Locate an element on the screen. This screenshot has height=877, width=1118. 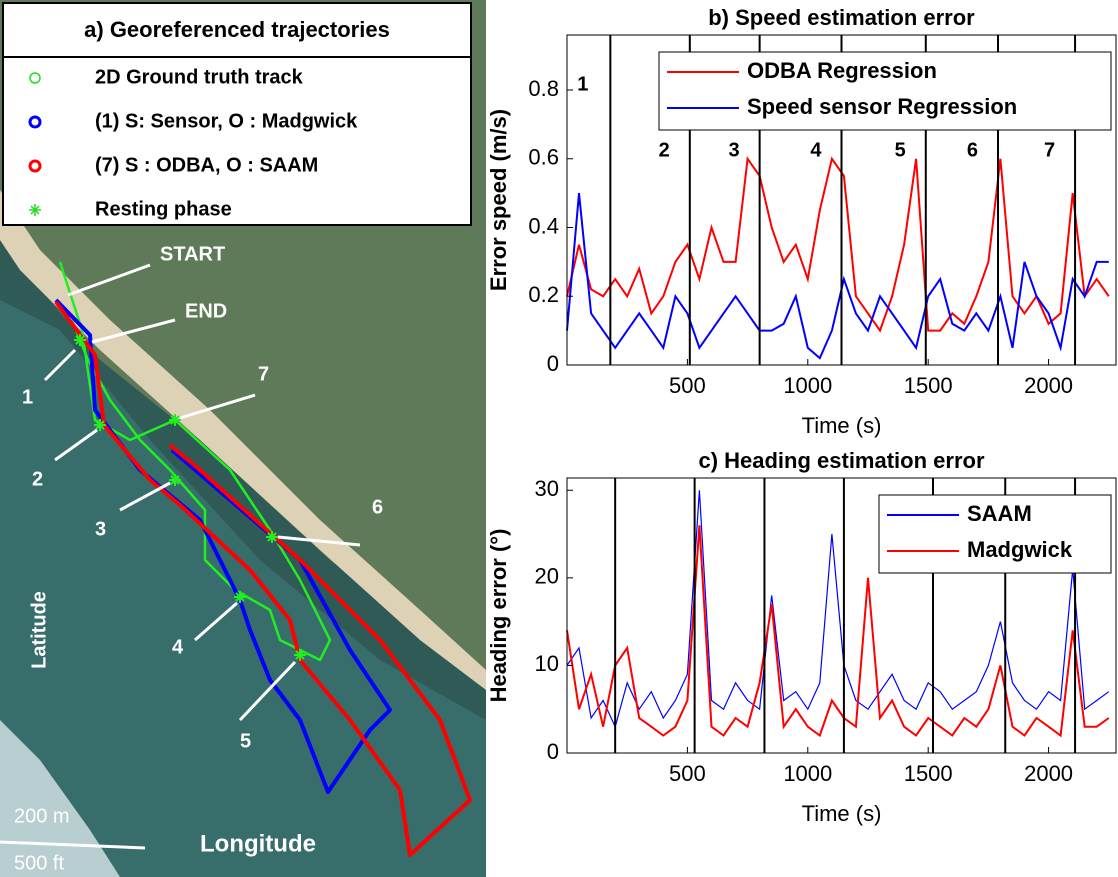
latitude-label: Latitude is located at coordinates (39, 630).